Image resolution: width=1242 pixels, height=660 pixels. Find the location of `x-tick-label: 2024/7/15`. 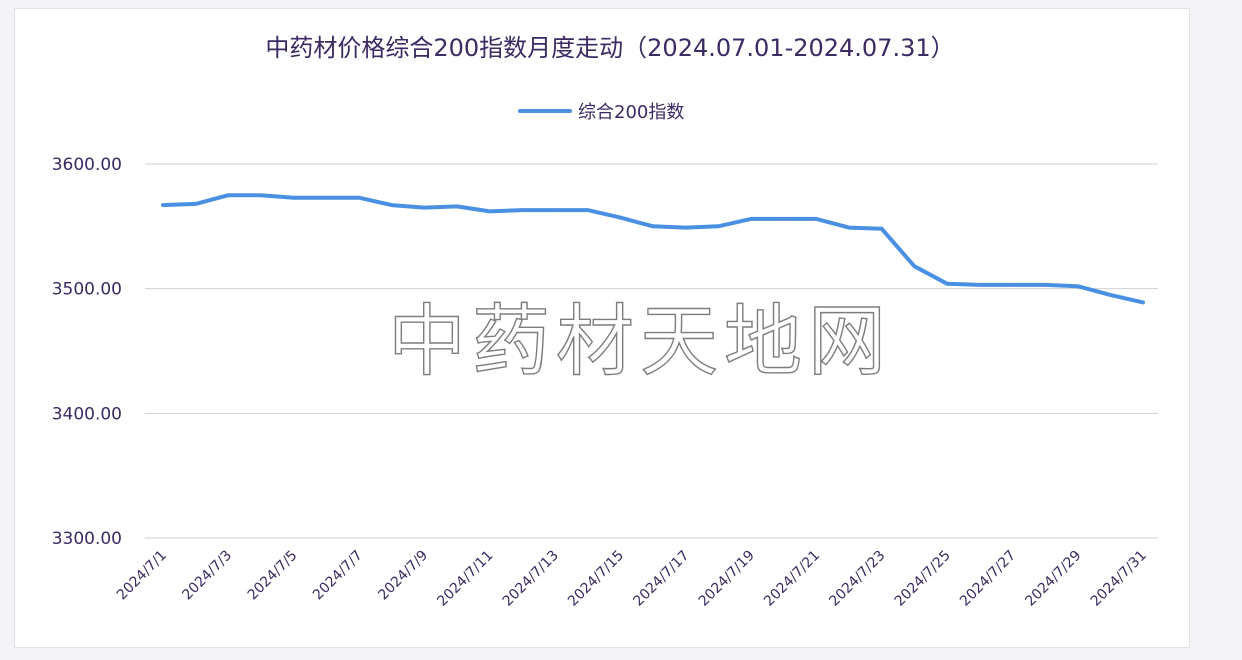

x-tick-label: 2024/7/15 is located at coordinates (596, 579).